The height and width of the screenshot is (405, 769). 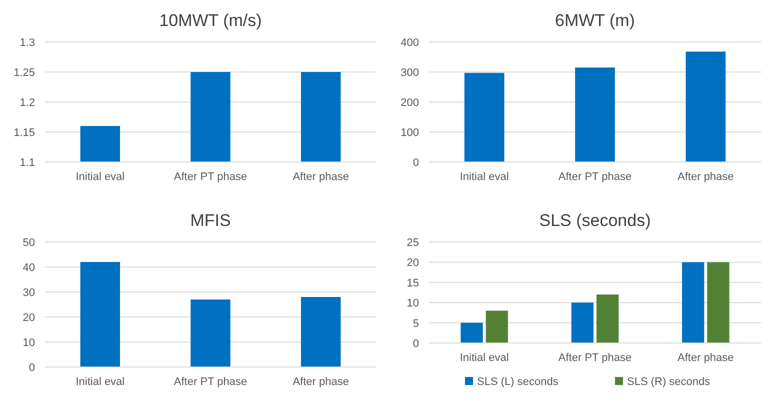 I want to click on legend-label: SLS (R) seconds, so click(x=669, y=382).